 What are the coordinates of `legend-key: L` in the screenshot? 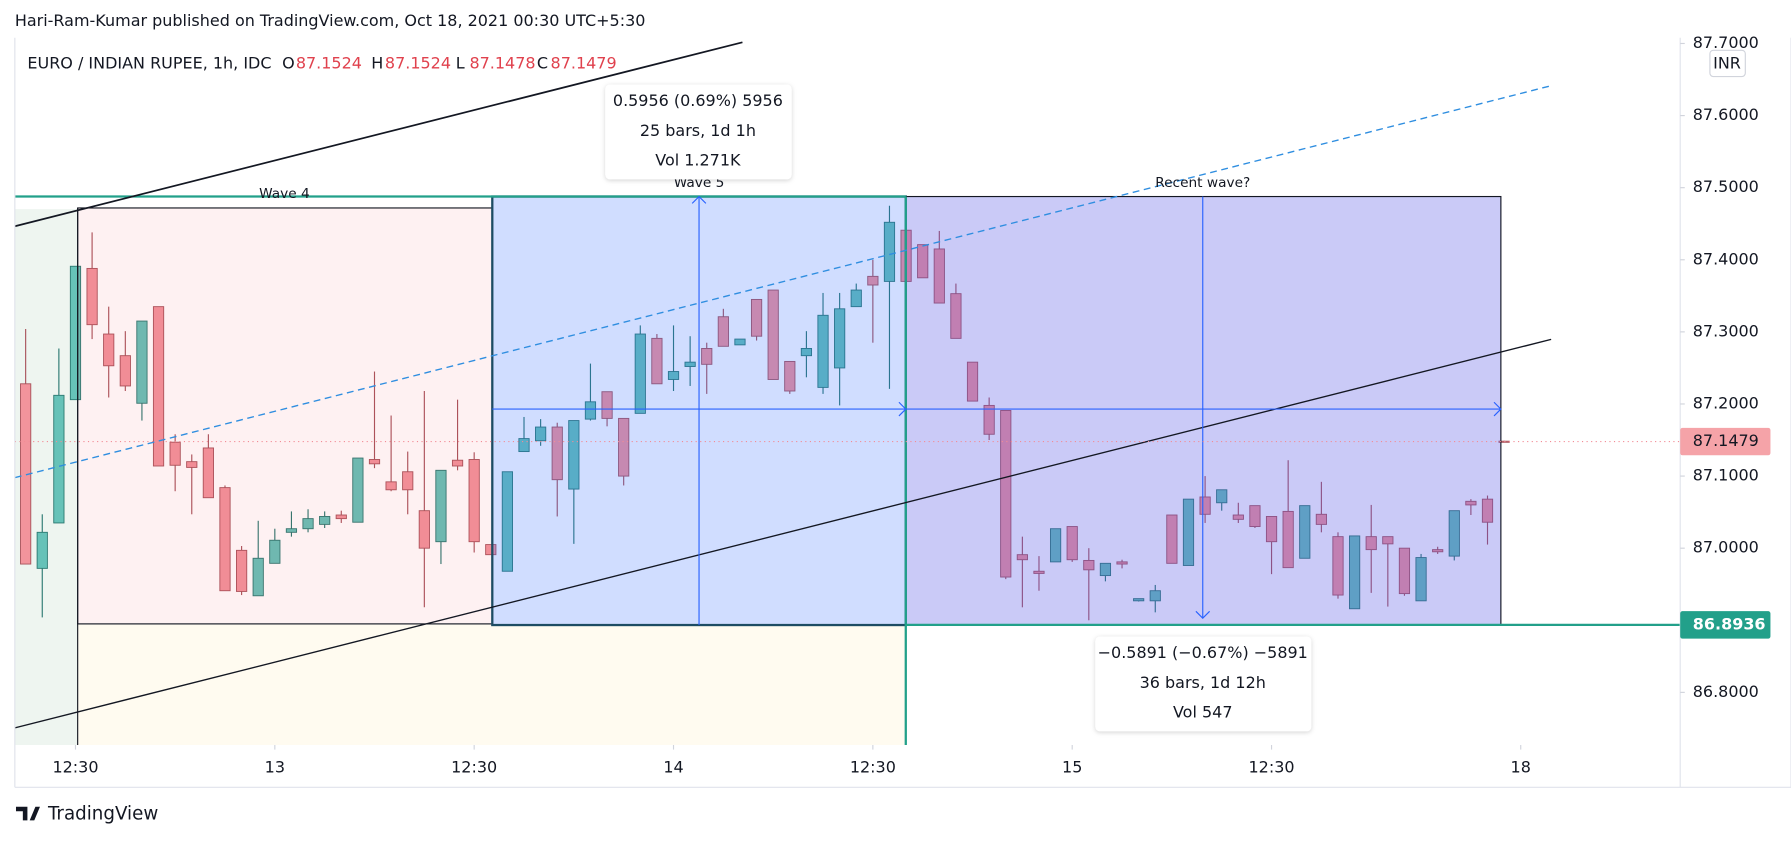 It's located at (460, 62).